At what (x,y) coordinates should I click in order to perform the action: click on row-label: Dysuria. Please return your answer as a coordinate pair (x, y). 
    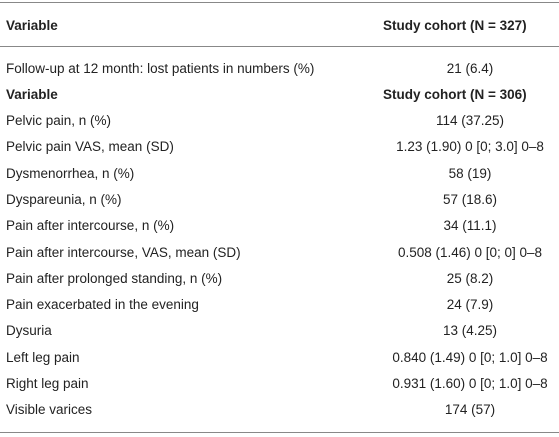
    Looking at the image, I should click on (29, 331).